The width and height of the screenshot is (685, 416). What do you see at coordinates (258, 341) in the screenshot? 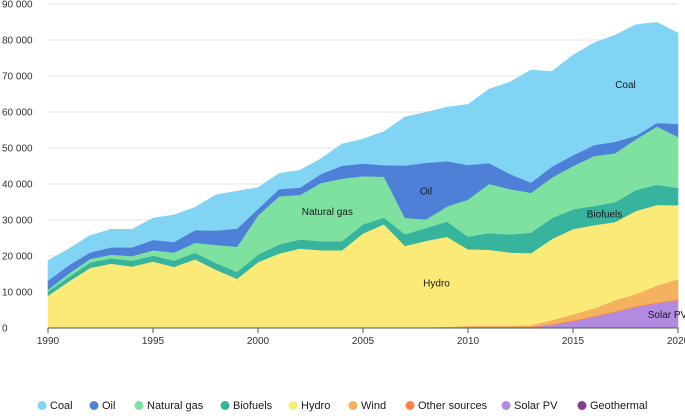
I see `x-tick-label: 2000` at bounding box center [258, 341].